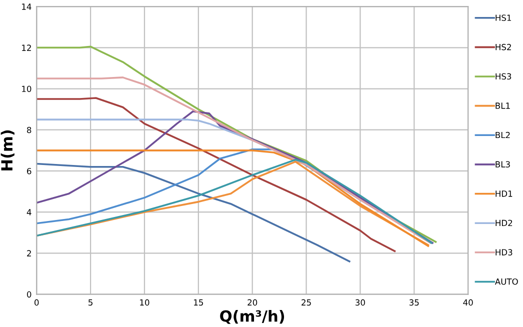  Describe the element at coordinates (36, 302) in the screenshot. I see `x-tick-label: 0` at that location.